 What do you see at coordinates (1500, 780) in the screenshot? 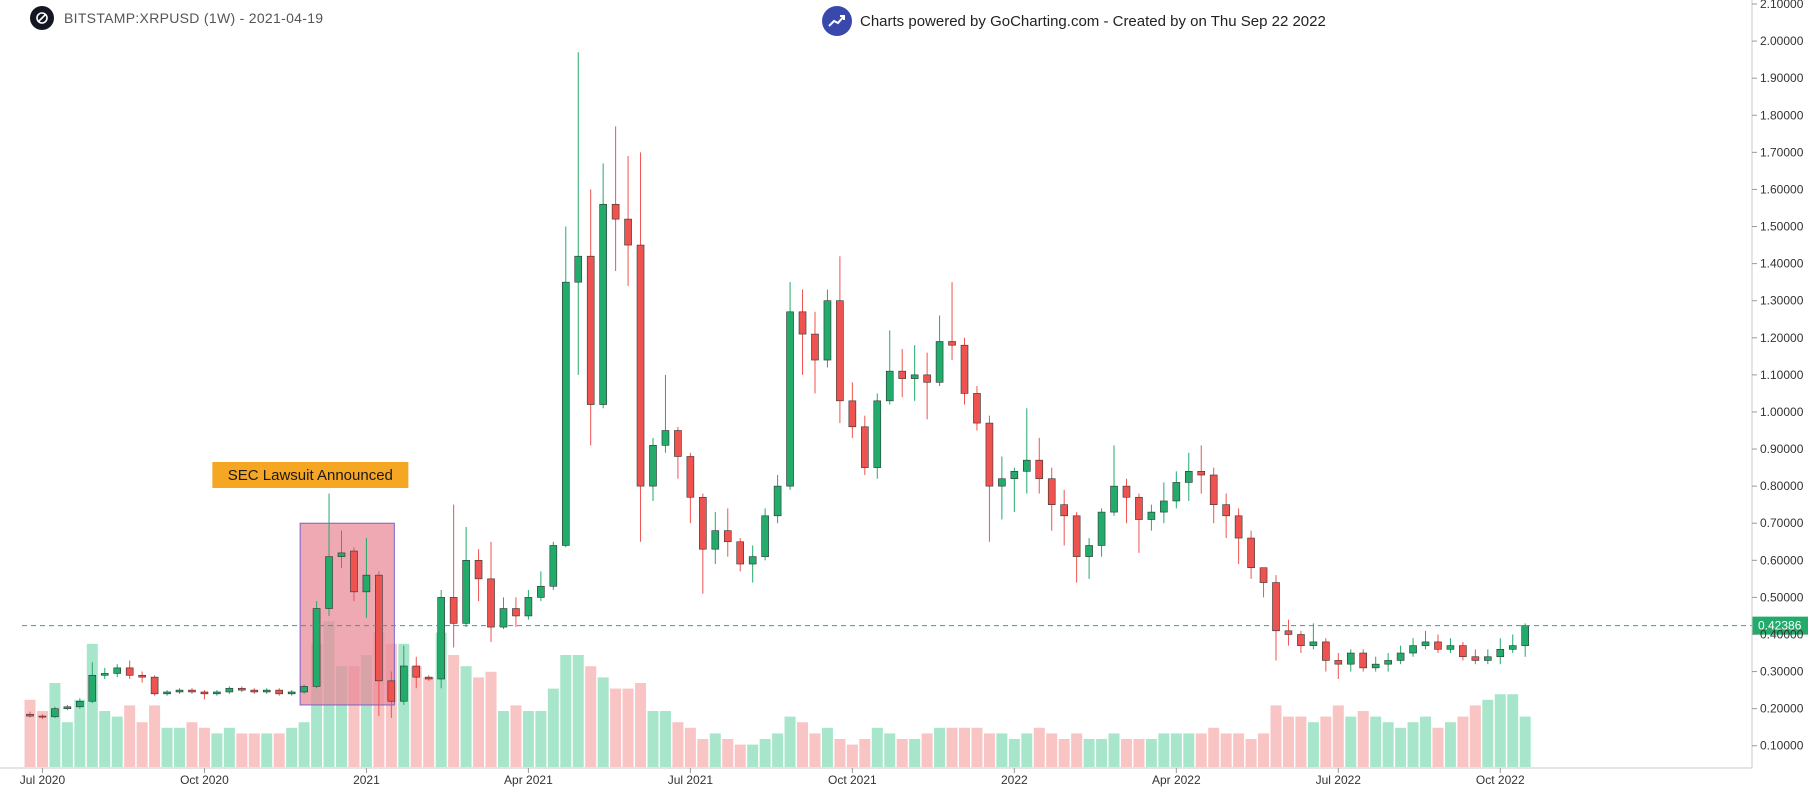
I see `x-tick-label: Oct 2022` at bounding box center [1500, 780].